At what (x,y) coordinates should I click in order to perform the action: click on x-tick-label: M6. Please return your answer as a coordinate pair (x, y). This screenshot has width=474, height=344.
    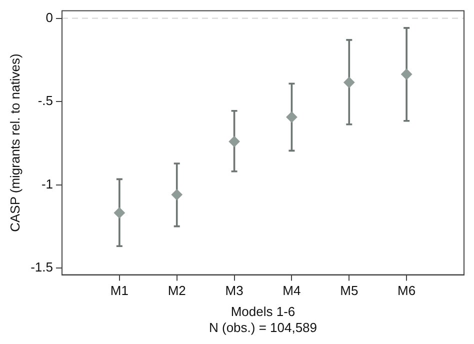
    Looking at the image, I should click on (407, 290).